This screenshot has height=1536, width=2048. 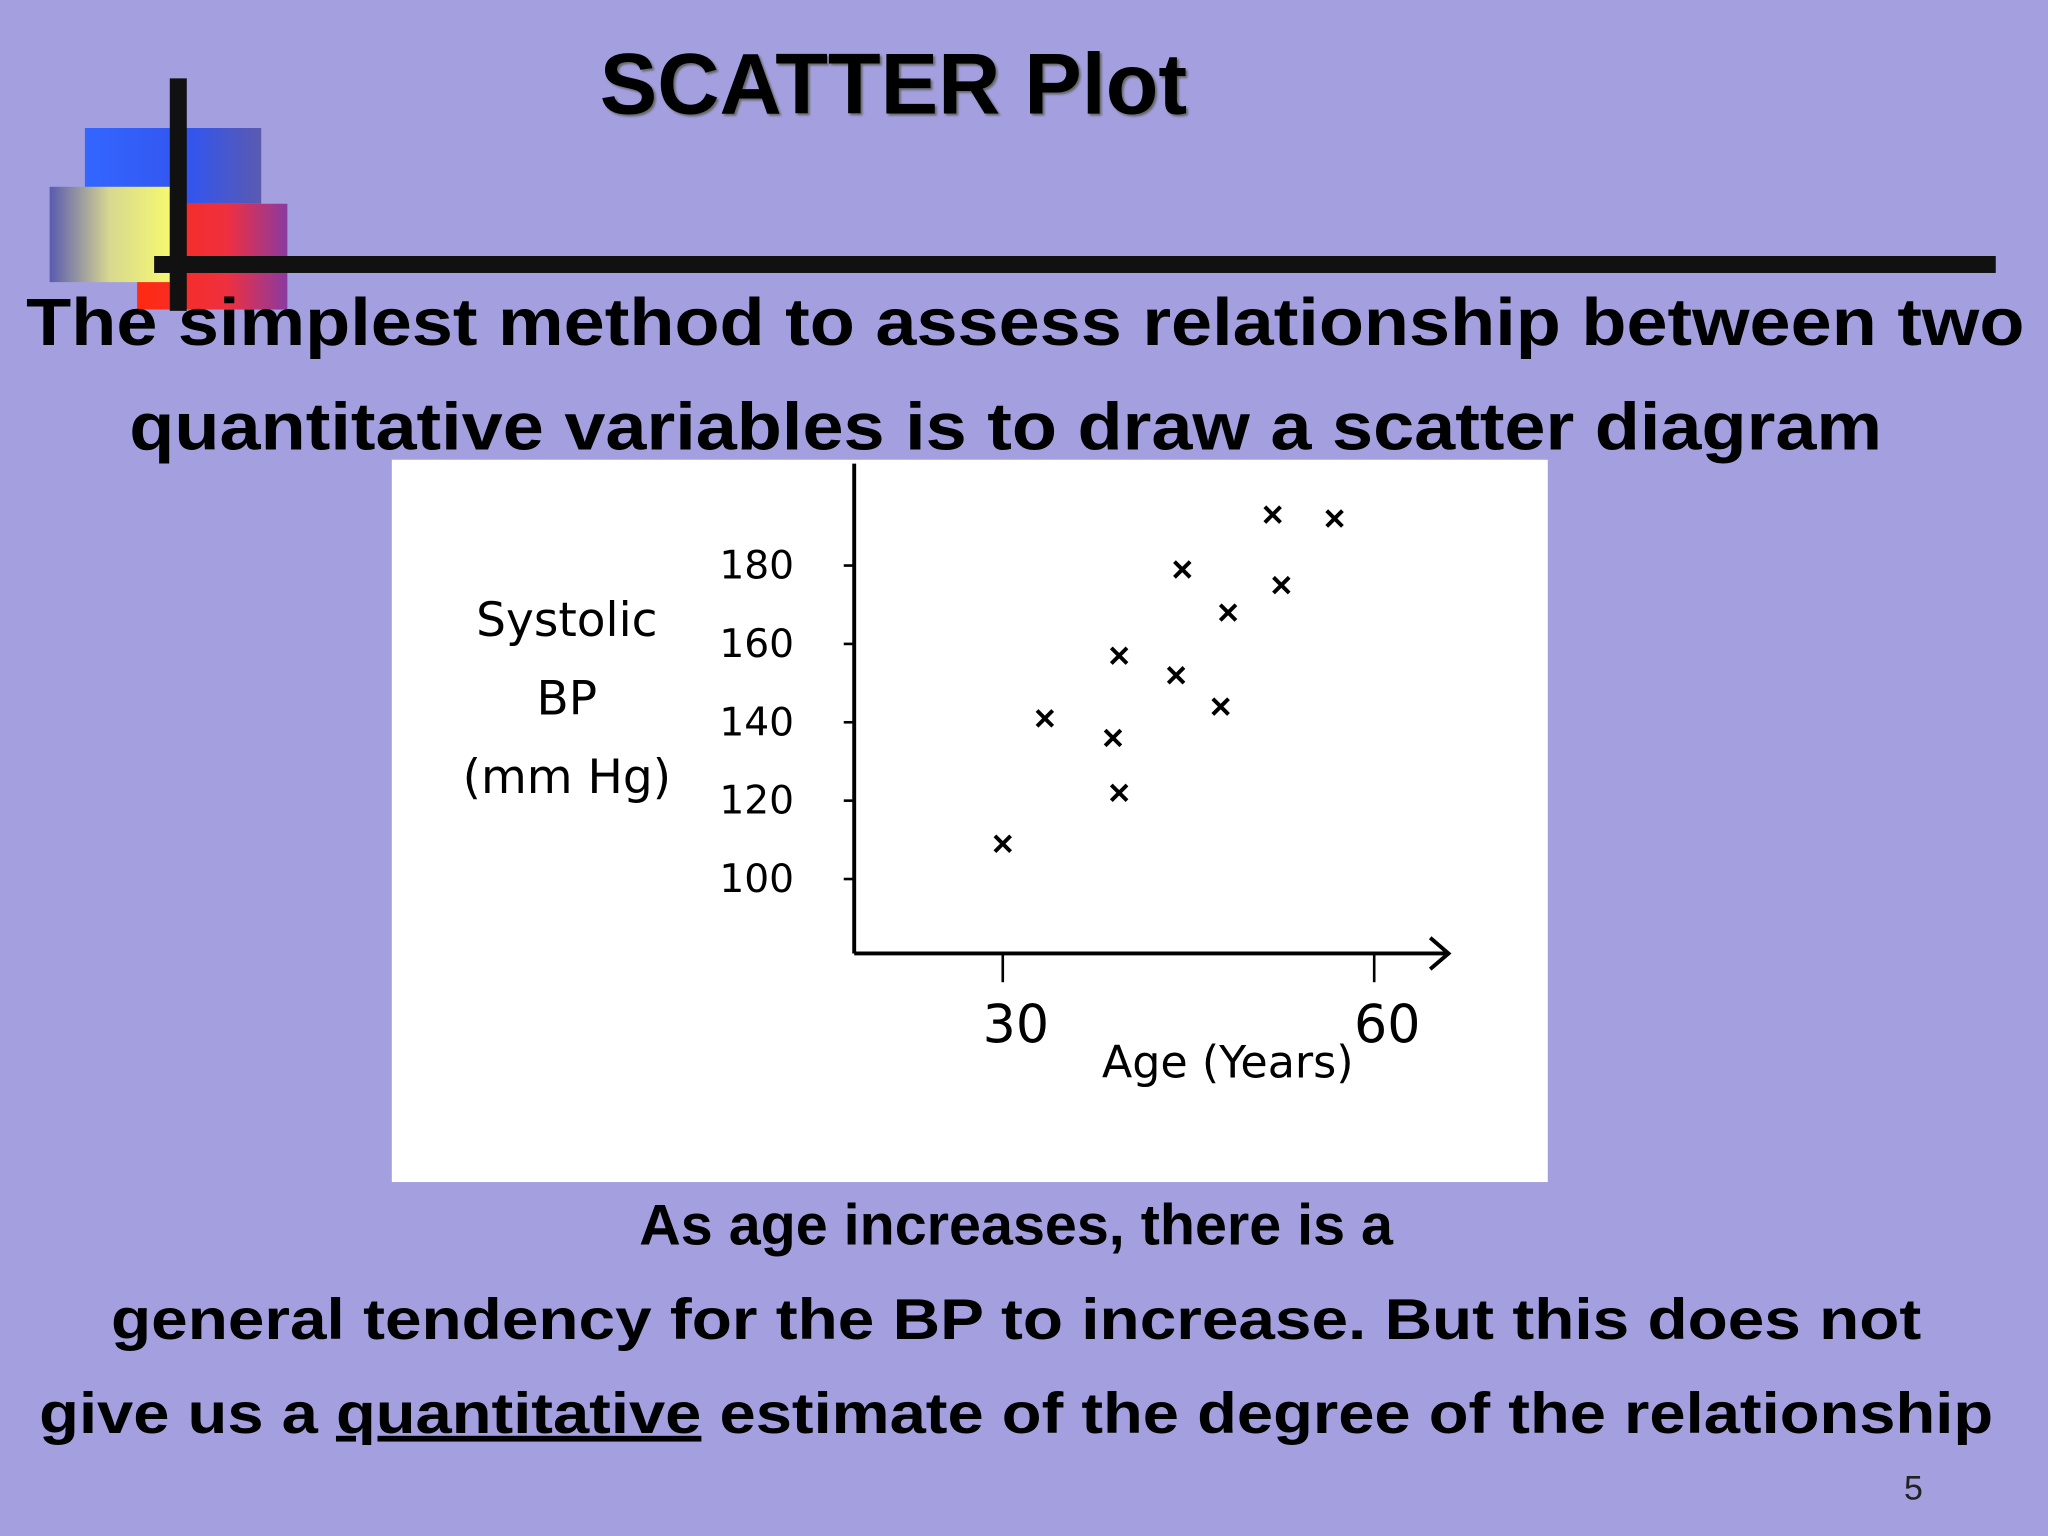 I want to click on y-axis-label: Systolic, so click(x=566, y=620).